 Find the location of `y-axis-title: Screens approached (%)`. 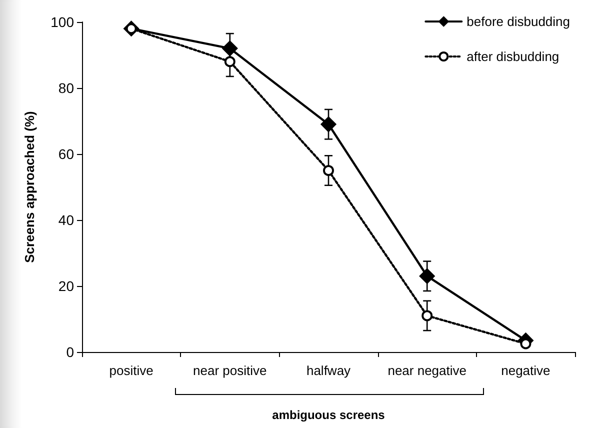

y-axis-title: Screens approached (%) is located at coordinates (29, 187).